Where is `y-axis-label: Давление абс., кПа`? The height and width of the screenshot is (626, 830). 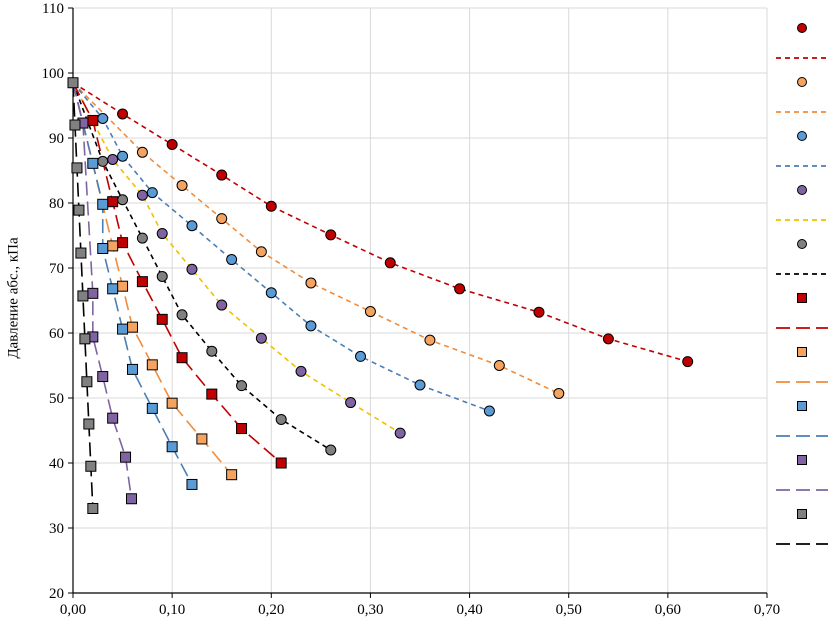 y-axis-label: Давление абс., кПа is located at coordinates (13, 298).